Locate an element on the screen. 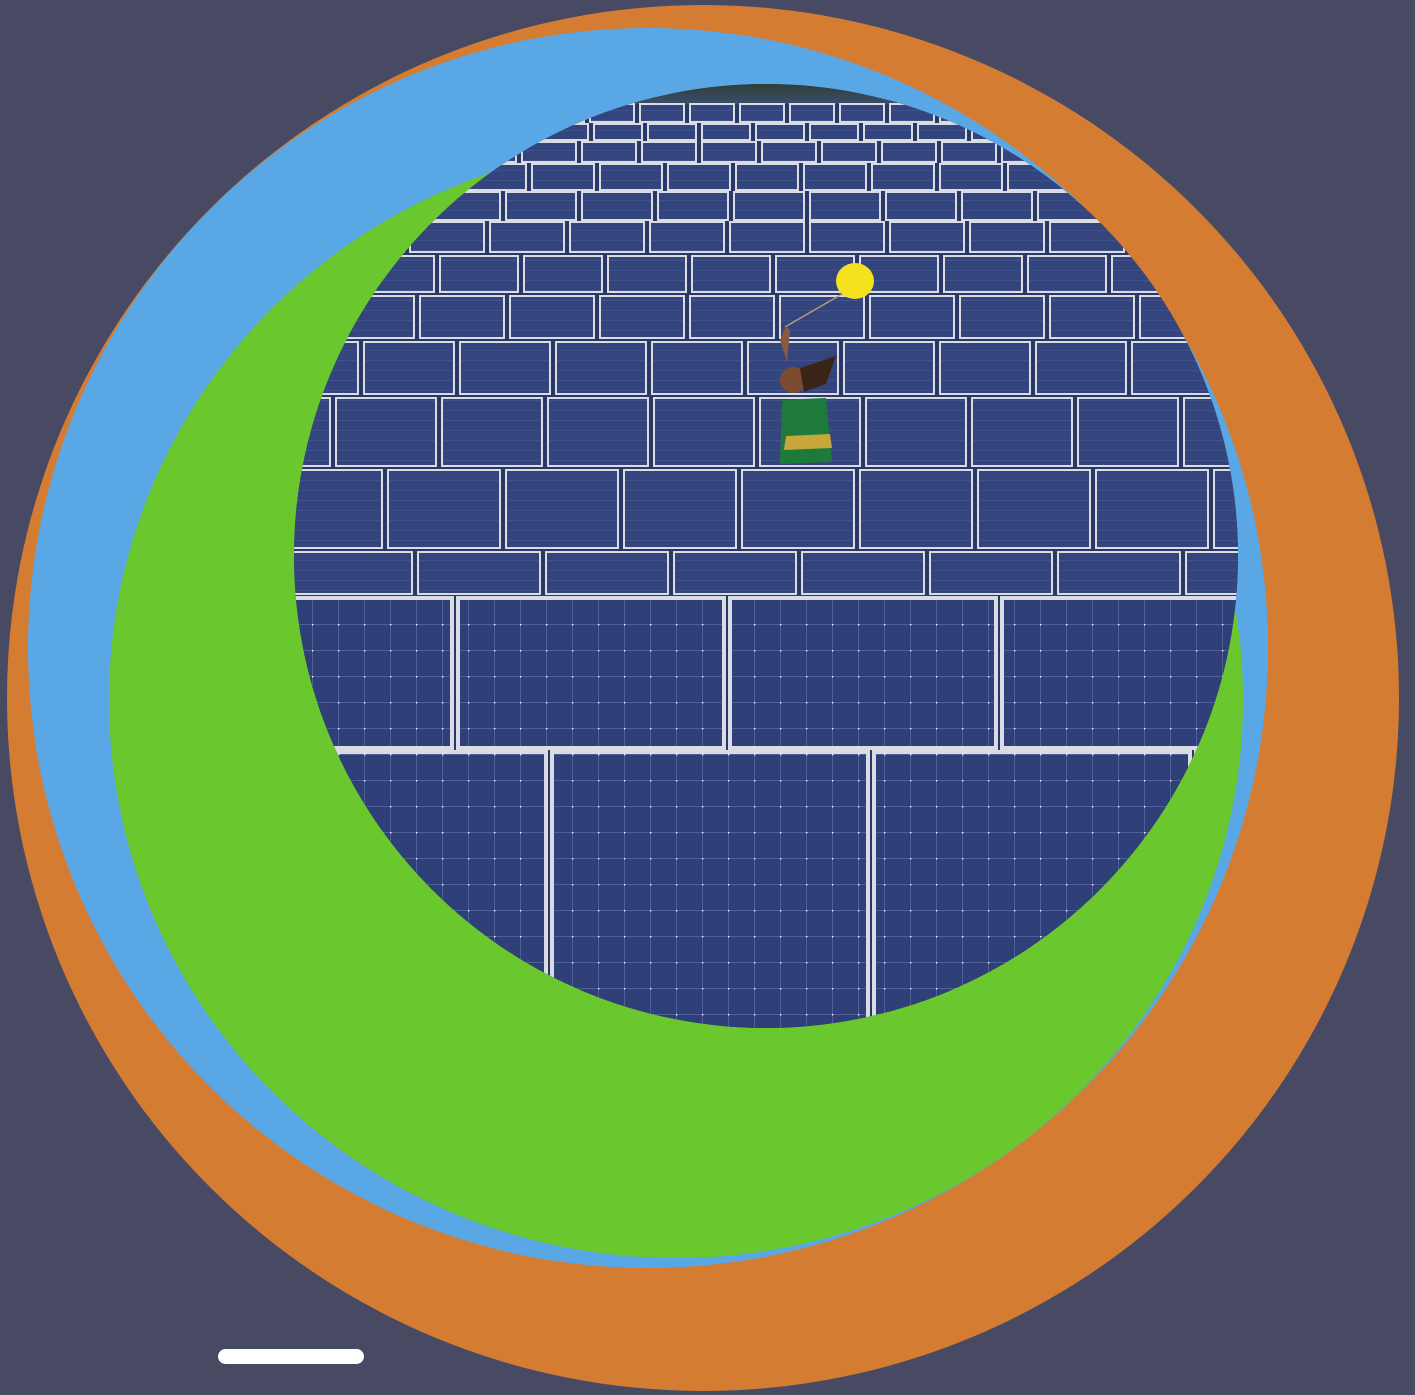 Image resolution: width=1415 pixels, height=1395 pixels. yellow-balloon is located at coordinates (855, 281).